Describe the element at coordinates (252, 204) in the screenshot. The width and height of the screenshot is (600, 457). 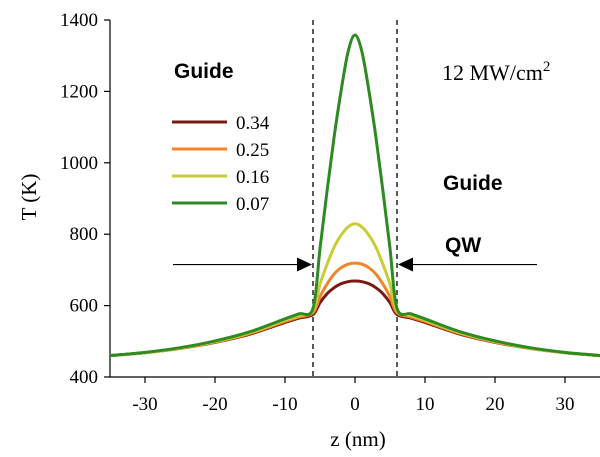
I see `legend-label-0.07: 0.07` at that location.